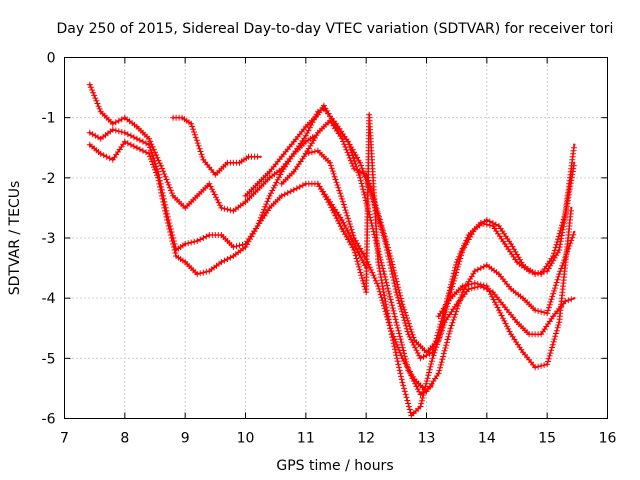 The width and height of the screenshot is (640, 480). Describe the element at coordinates (504, 289) in the screenshot. I see `series-markers` at that location.